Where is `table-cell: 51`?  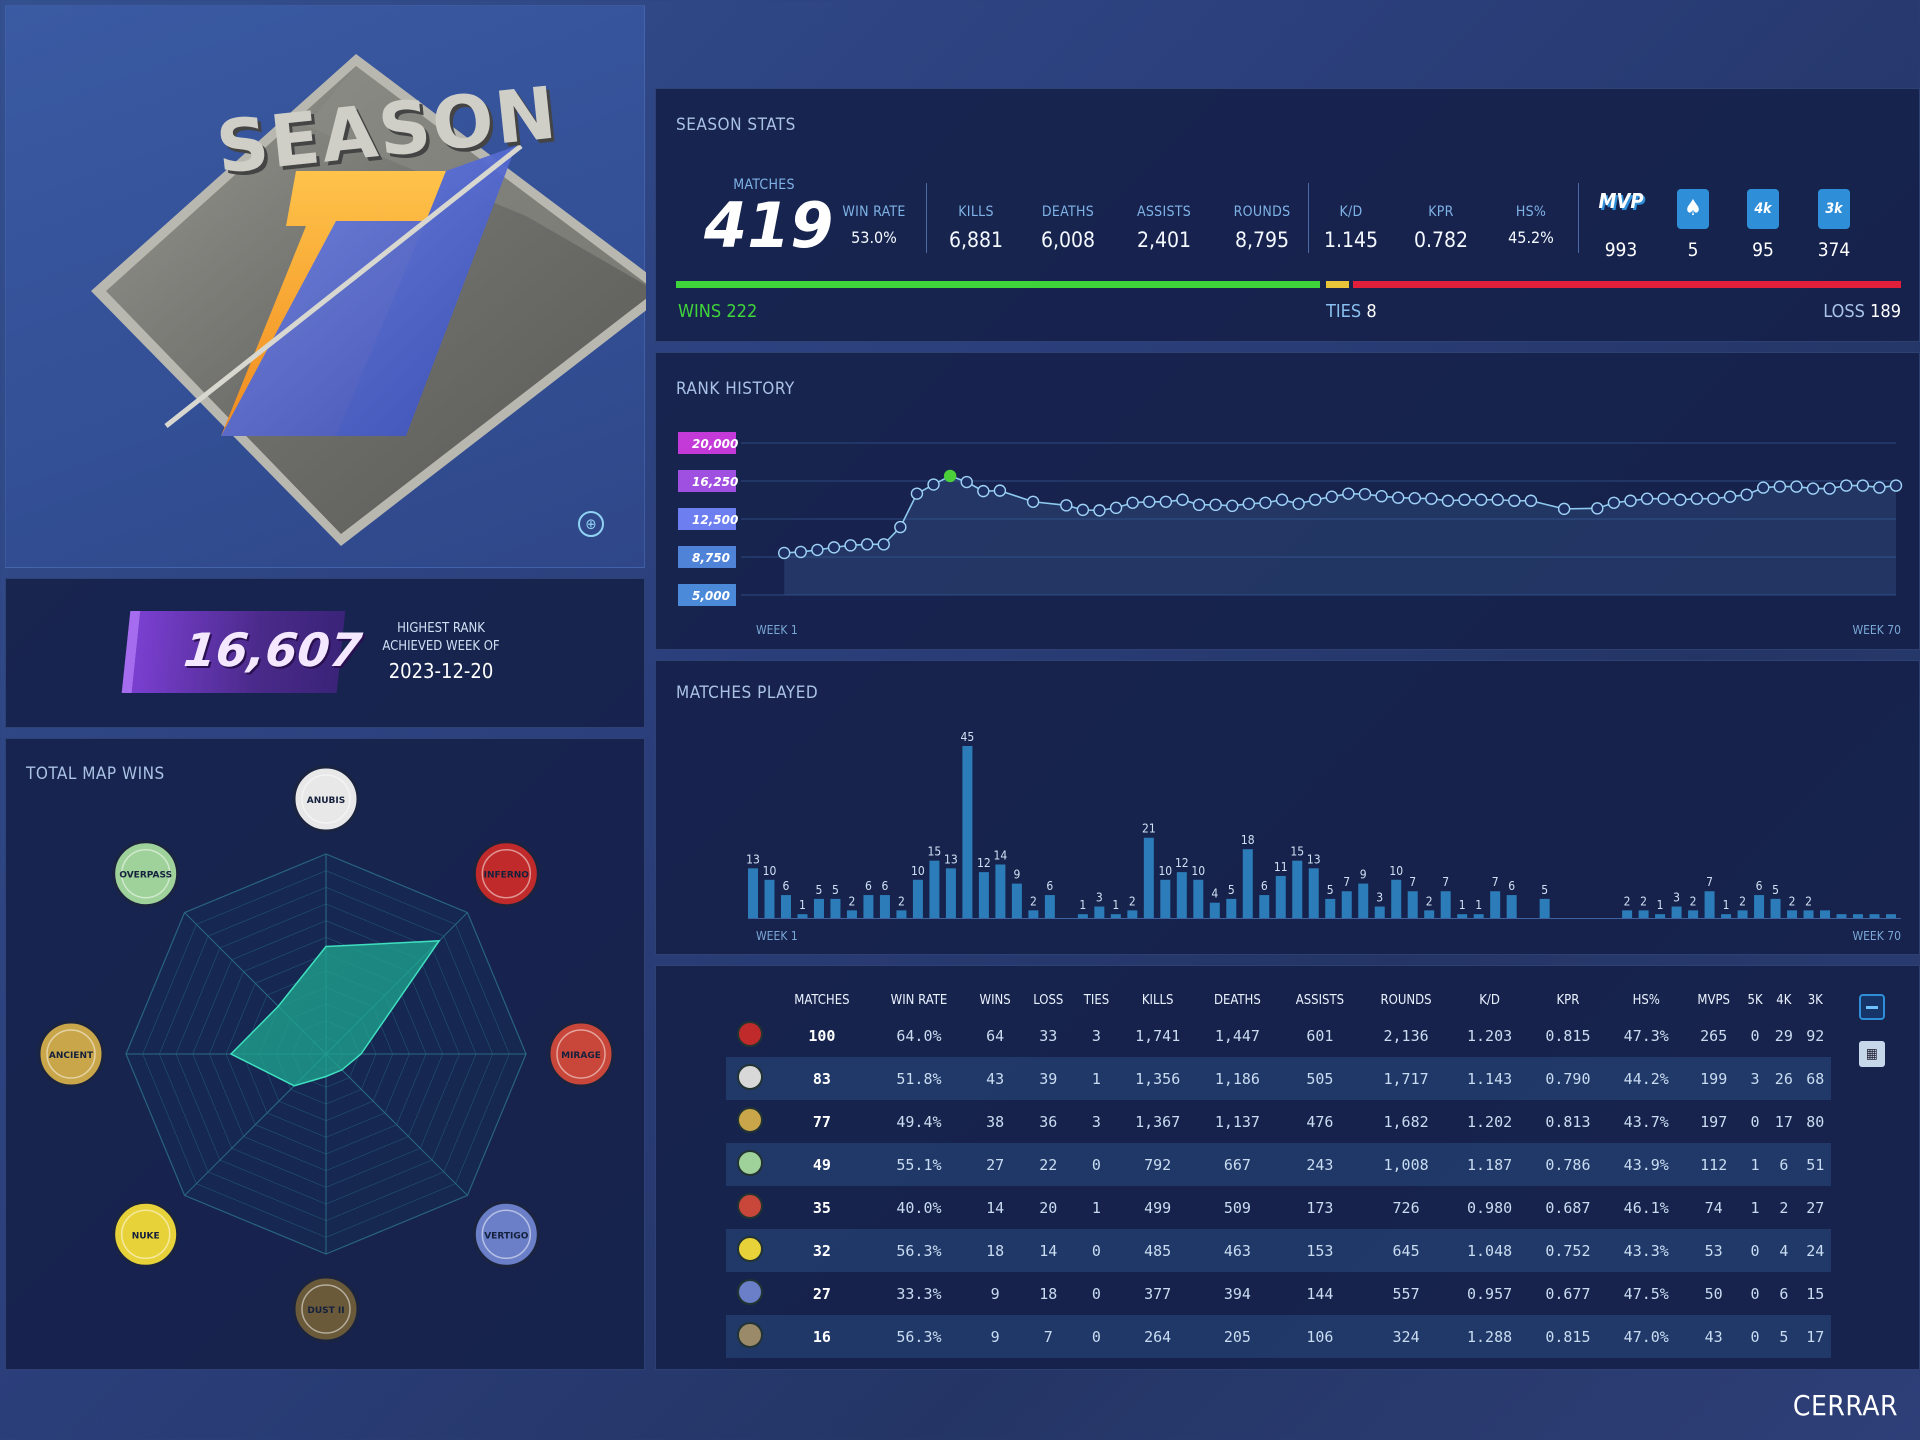
table-cell: 51 is located at coordinates (1815, 1164).